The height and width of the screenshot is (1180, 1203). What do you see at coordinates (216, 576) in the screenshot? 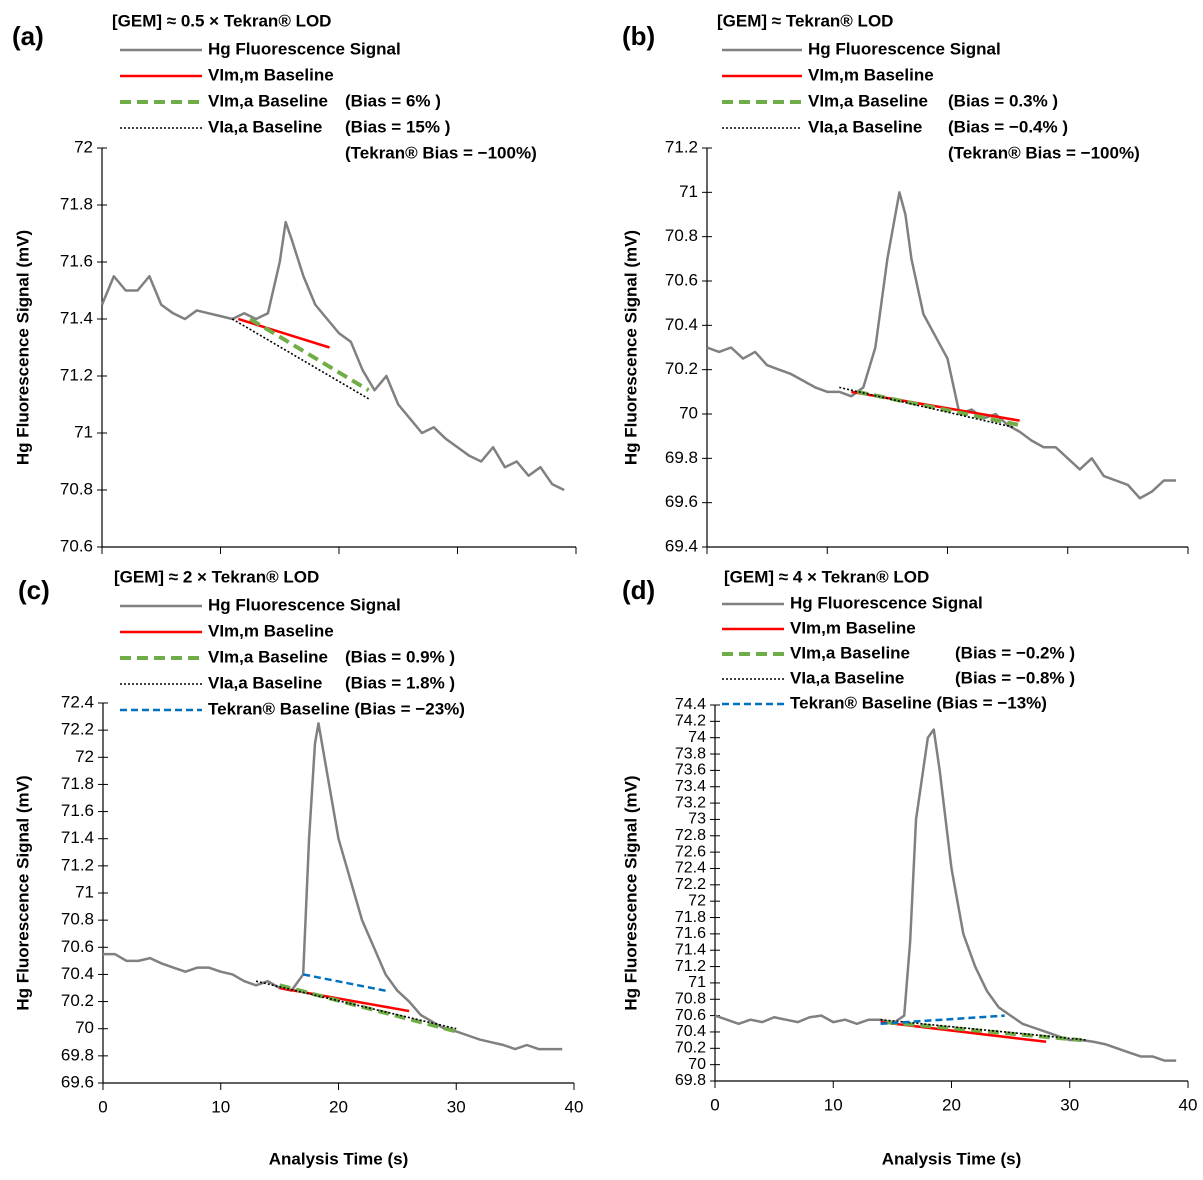
I see `legend-title: [GEM] ≈ 2 × Tekran® LOD` at bounding box center [216, 576].